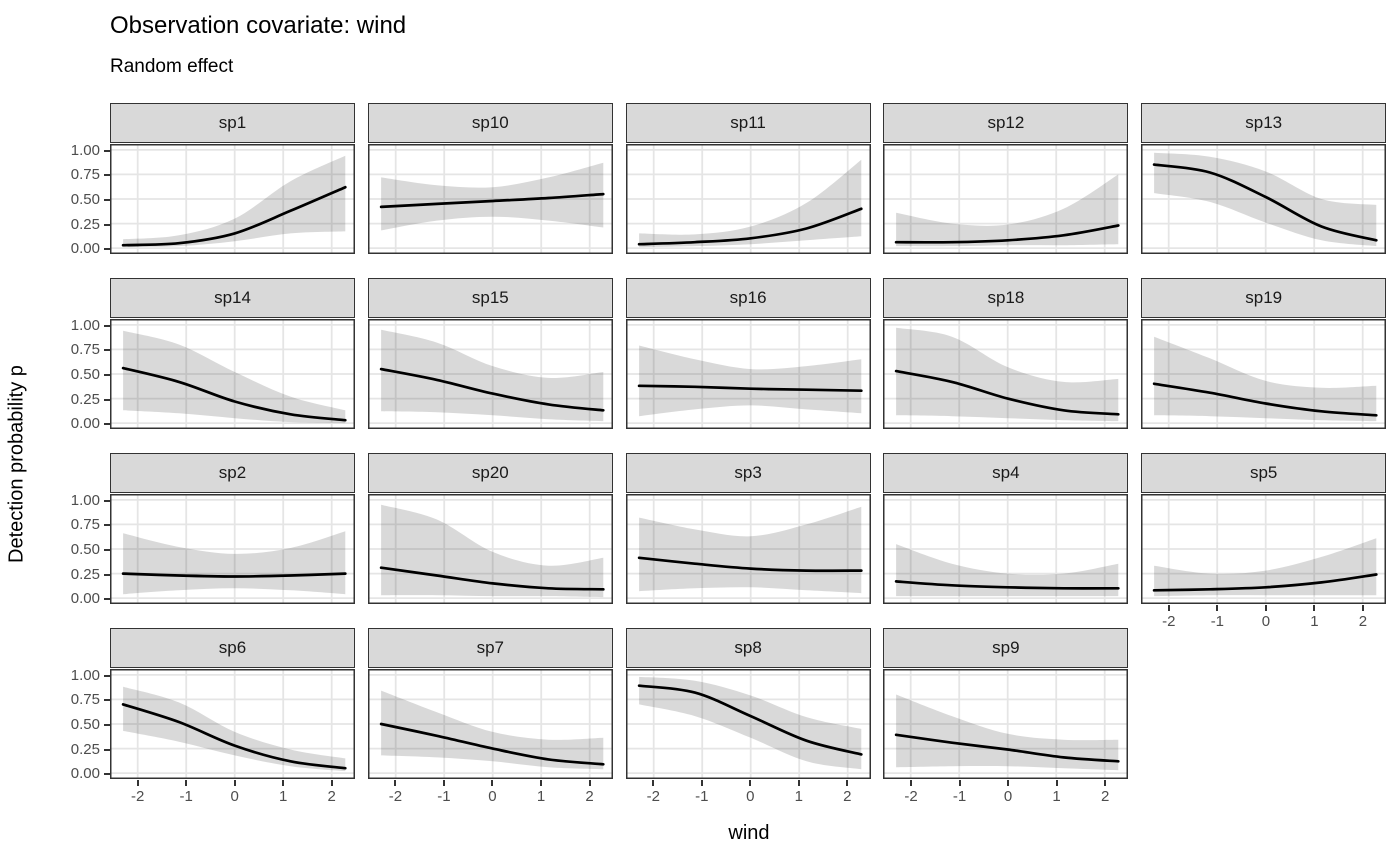  Describe the element at coordinates (490, 472) in the screenshot. I see `facet-label: sp20` at that location.